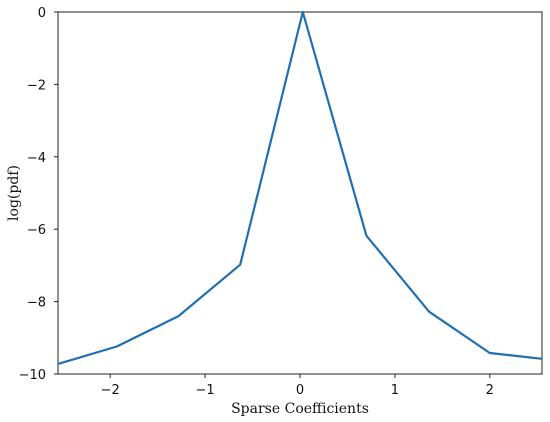 The width and height of the screenshot is (550, 422). What do you see at coordinates (36, 303) in the screenshot?
I see `y-tick-label: −8` at bounding box center [36, 303].